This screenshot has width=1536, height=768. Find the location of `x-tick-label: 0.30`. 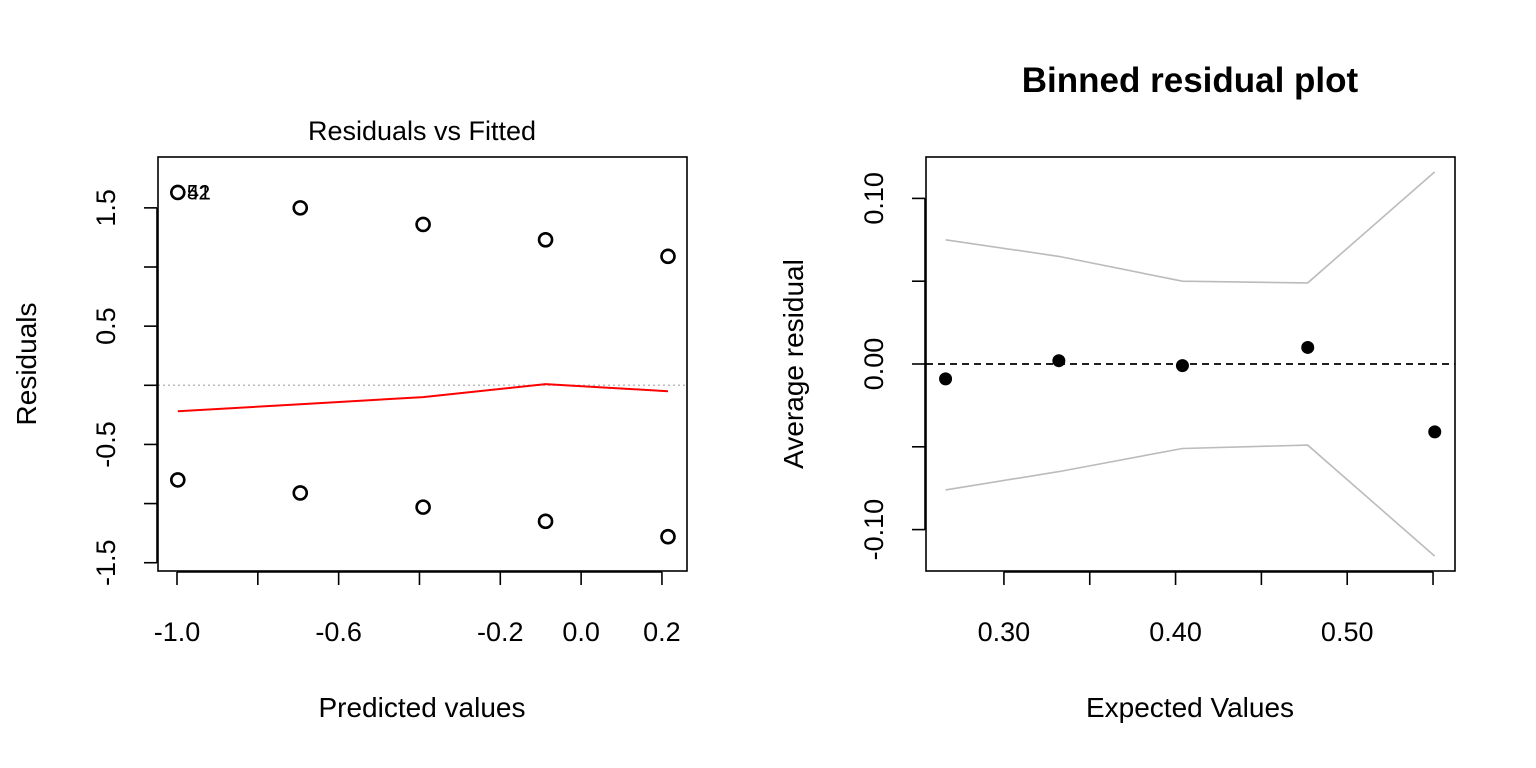

x-tick-label: 0.30 is located at coordinates (1004, 632).